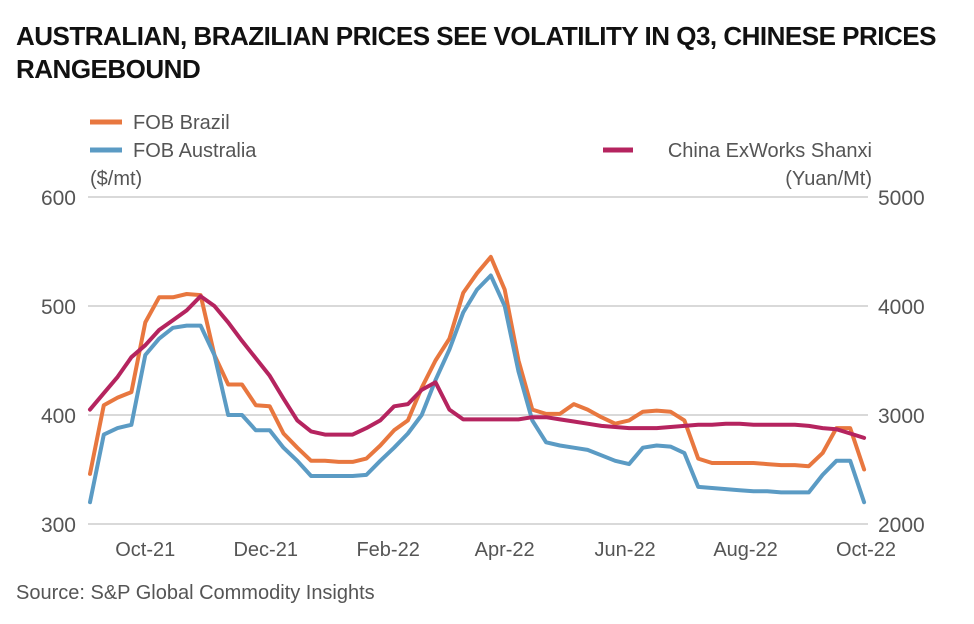  Describe the element at coordinates (828, 179) in the screenshot. I see `right-axis-unit: (Yuan/Mt)` at that location.